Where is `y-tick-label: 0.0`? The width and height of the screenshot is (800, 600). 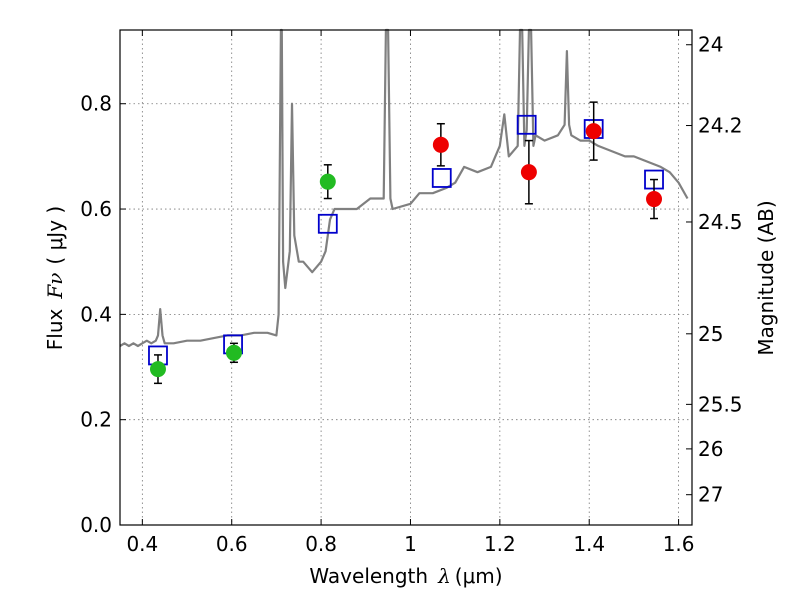 y-tick-label: 0.0 is located at coordinates (96, 525).